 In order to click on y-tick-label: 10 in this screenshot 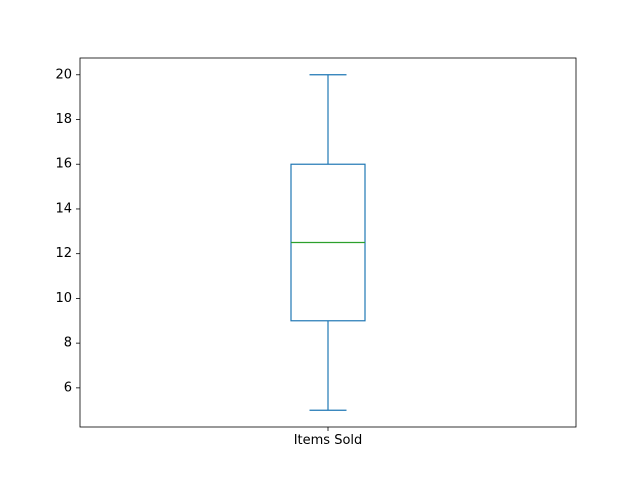, I will do `click(63, 298)`.